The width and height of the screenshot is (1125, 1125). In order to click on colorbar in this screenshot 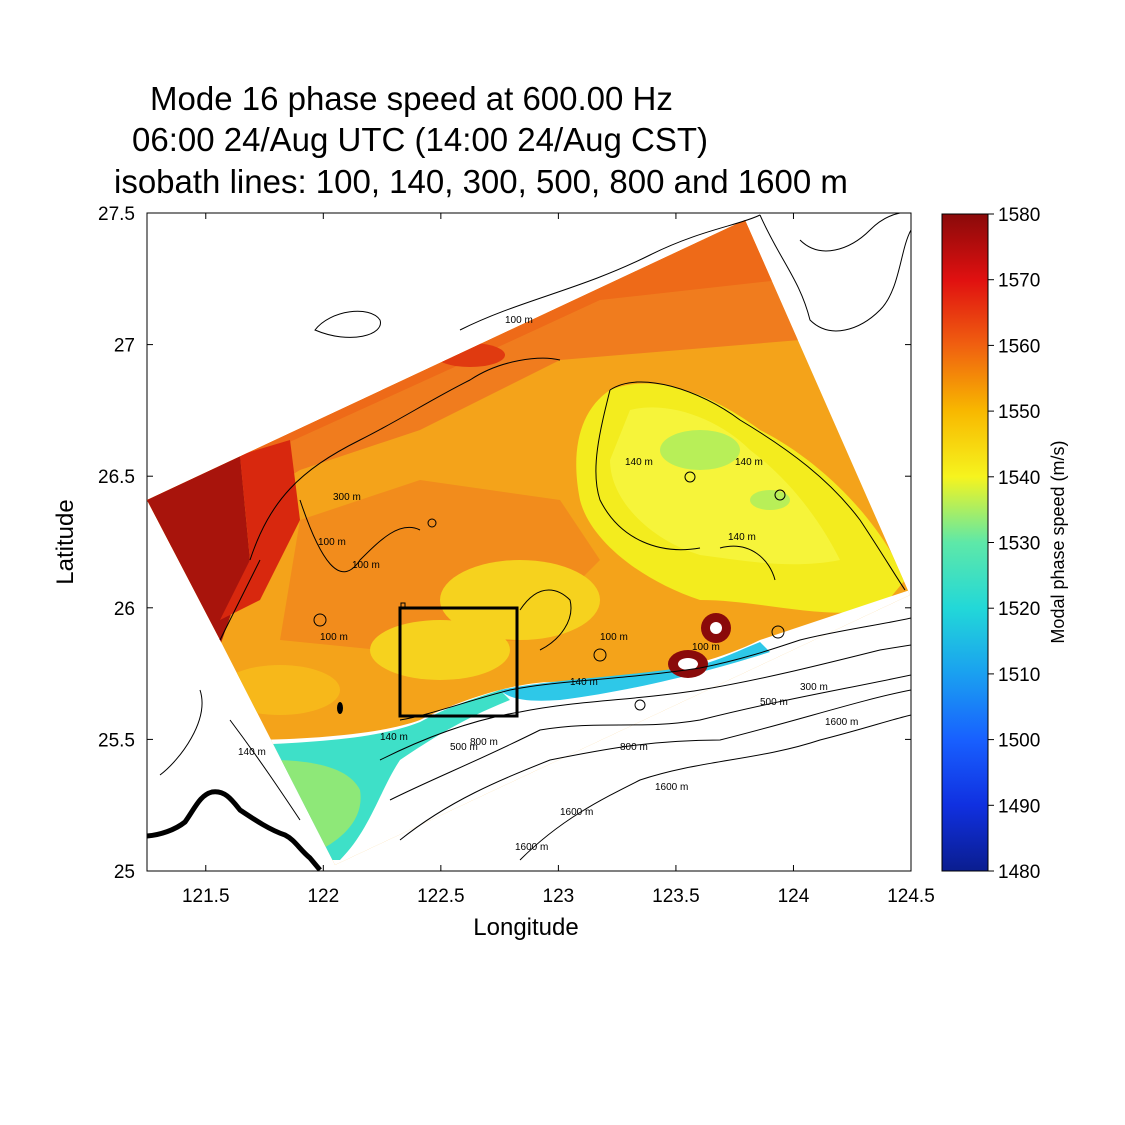, I will do `click(965, 542)`.